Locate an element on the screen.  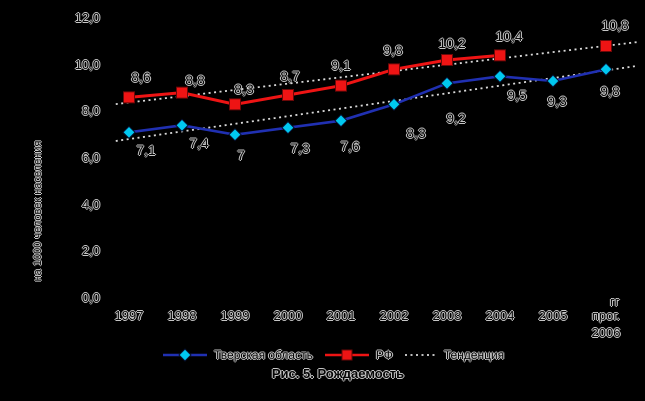
data-point-label: 9,1 is located at coordinates (341, 64).